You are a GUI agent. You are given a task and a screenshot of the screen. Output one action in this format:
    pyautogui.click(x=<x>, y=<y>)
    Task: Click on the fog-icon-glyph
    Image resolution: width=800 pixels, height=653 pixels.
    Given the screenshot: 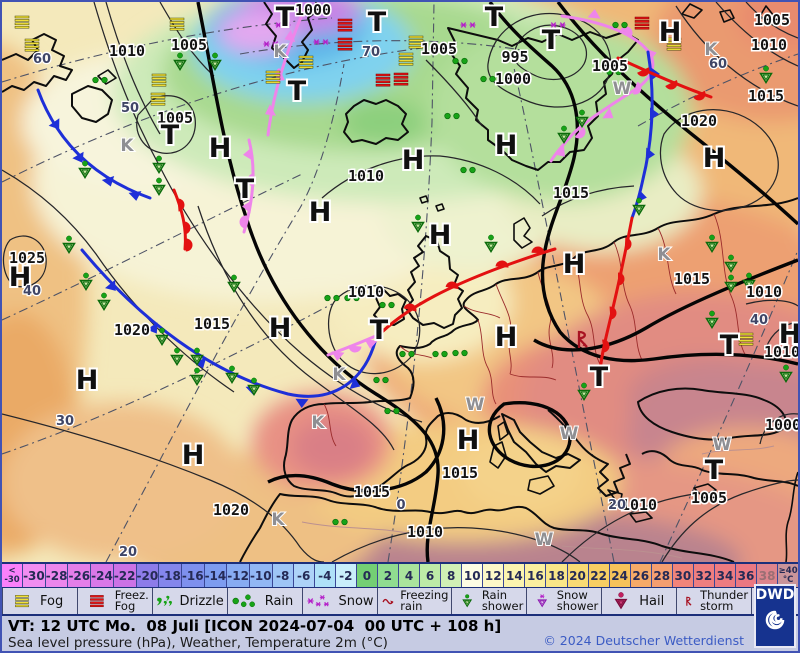 What is the action you would take?
    pyautogui.click(x=22, y=601)
    